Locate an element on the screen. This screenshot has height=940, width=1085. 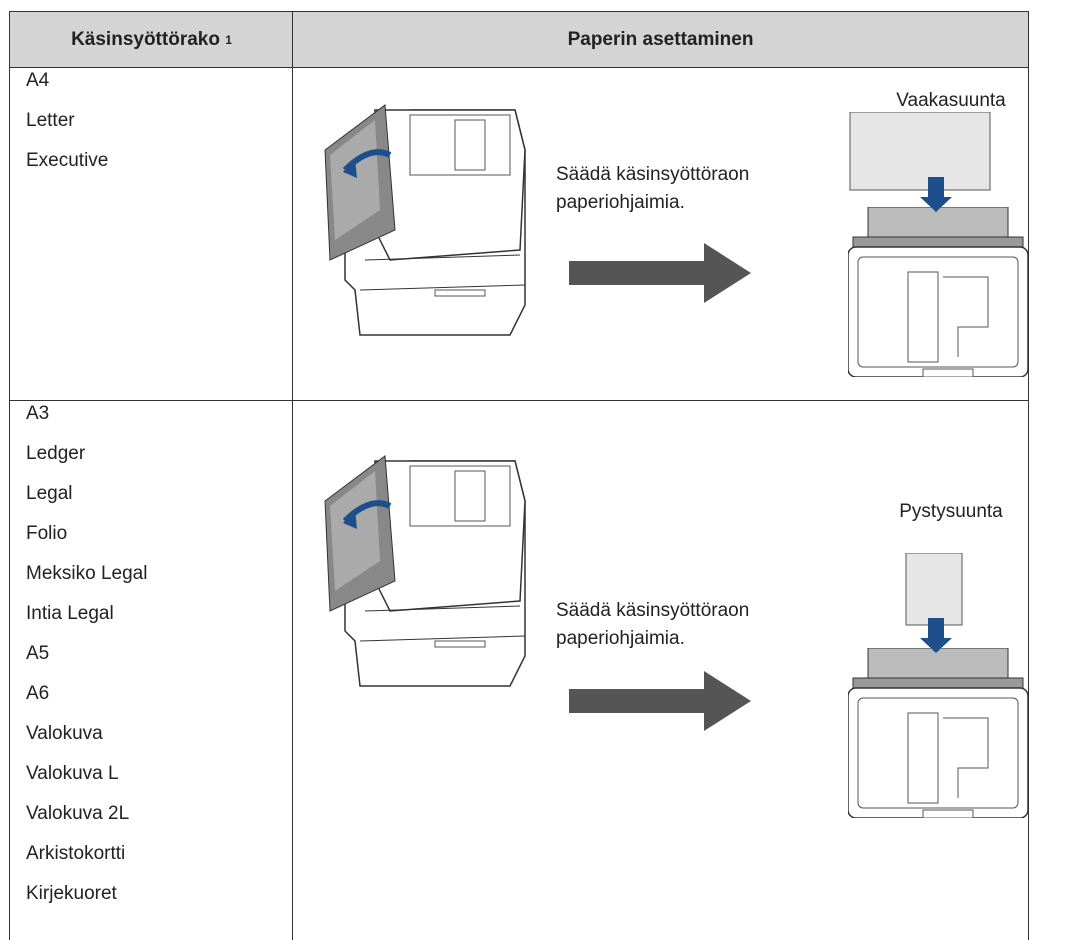
paper-size: A4 is located at coordinates (38, 80).